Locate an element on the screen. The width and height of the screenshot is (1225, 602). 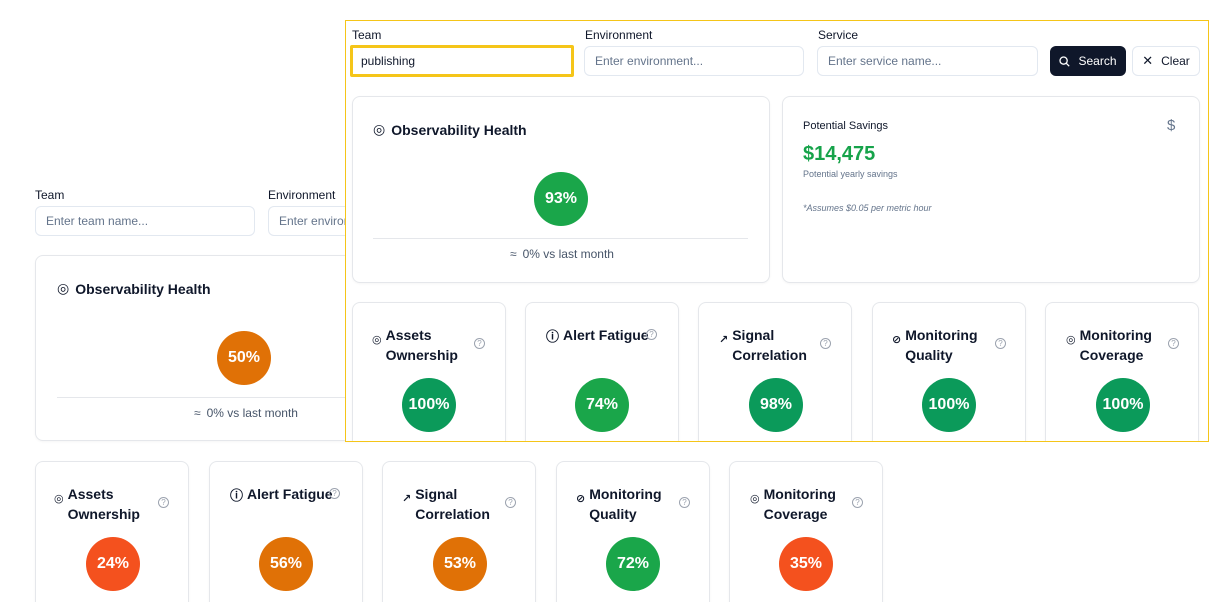
savings-subtitle: Potential yearly savings is located at coordinates (850, 174).